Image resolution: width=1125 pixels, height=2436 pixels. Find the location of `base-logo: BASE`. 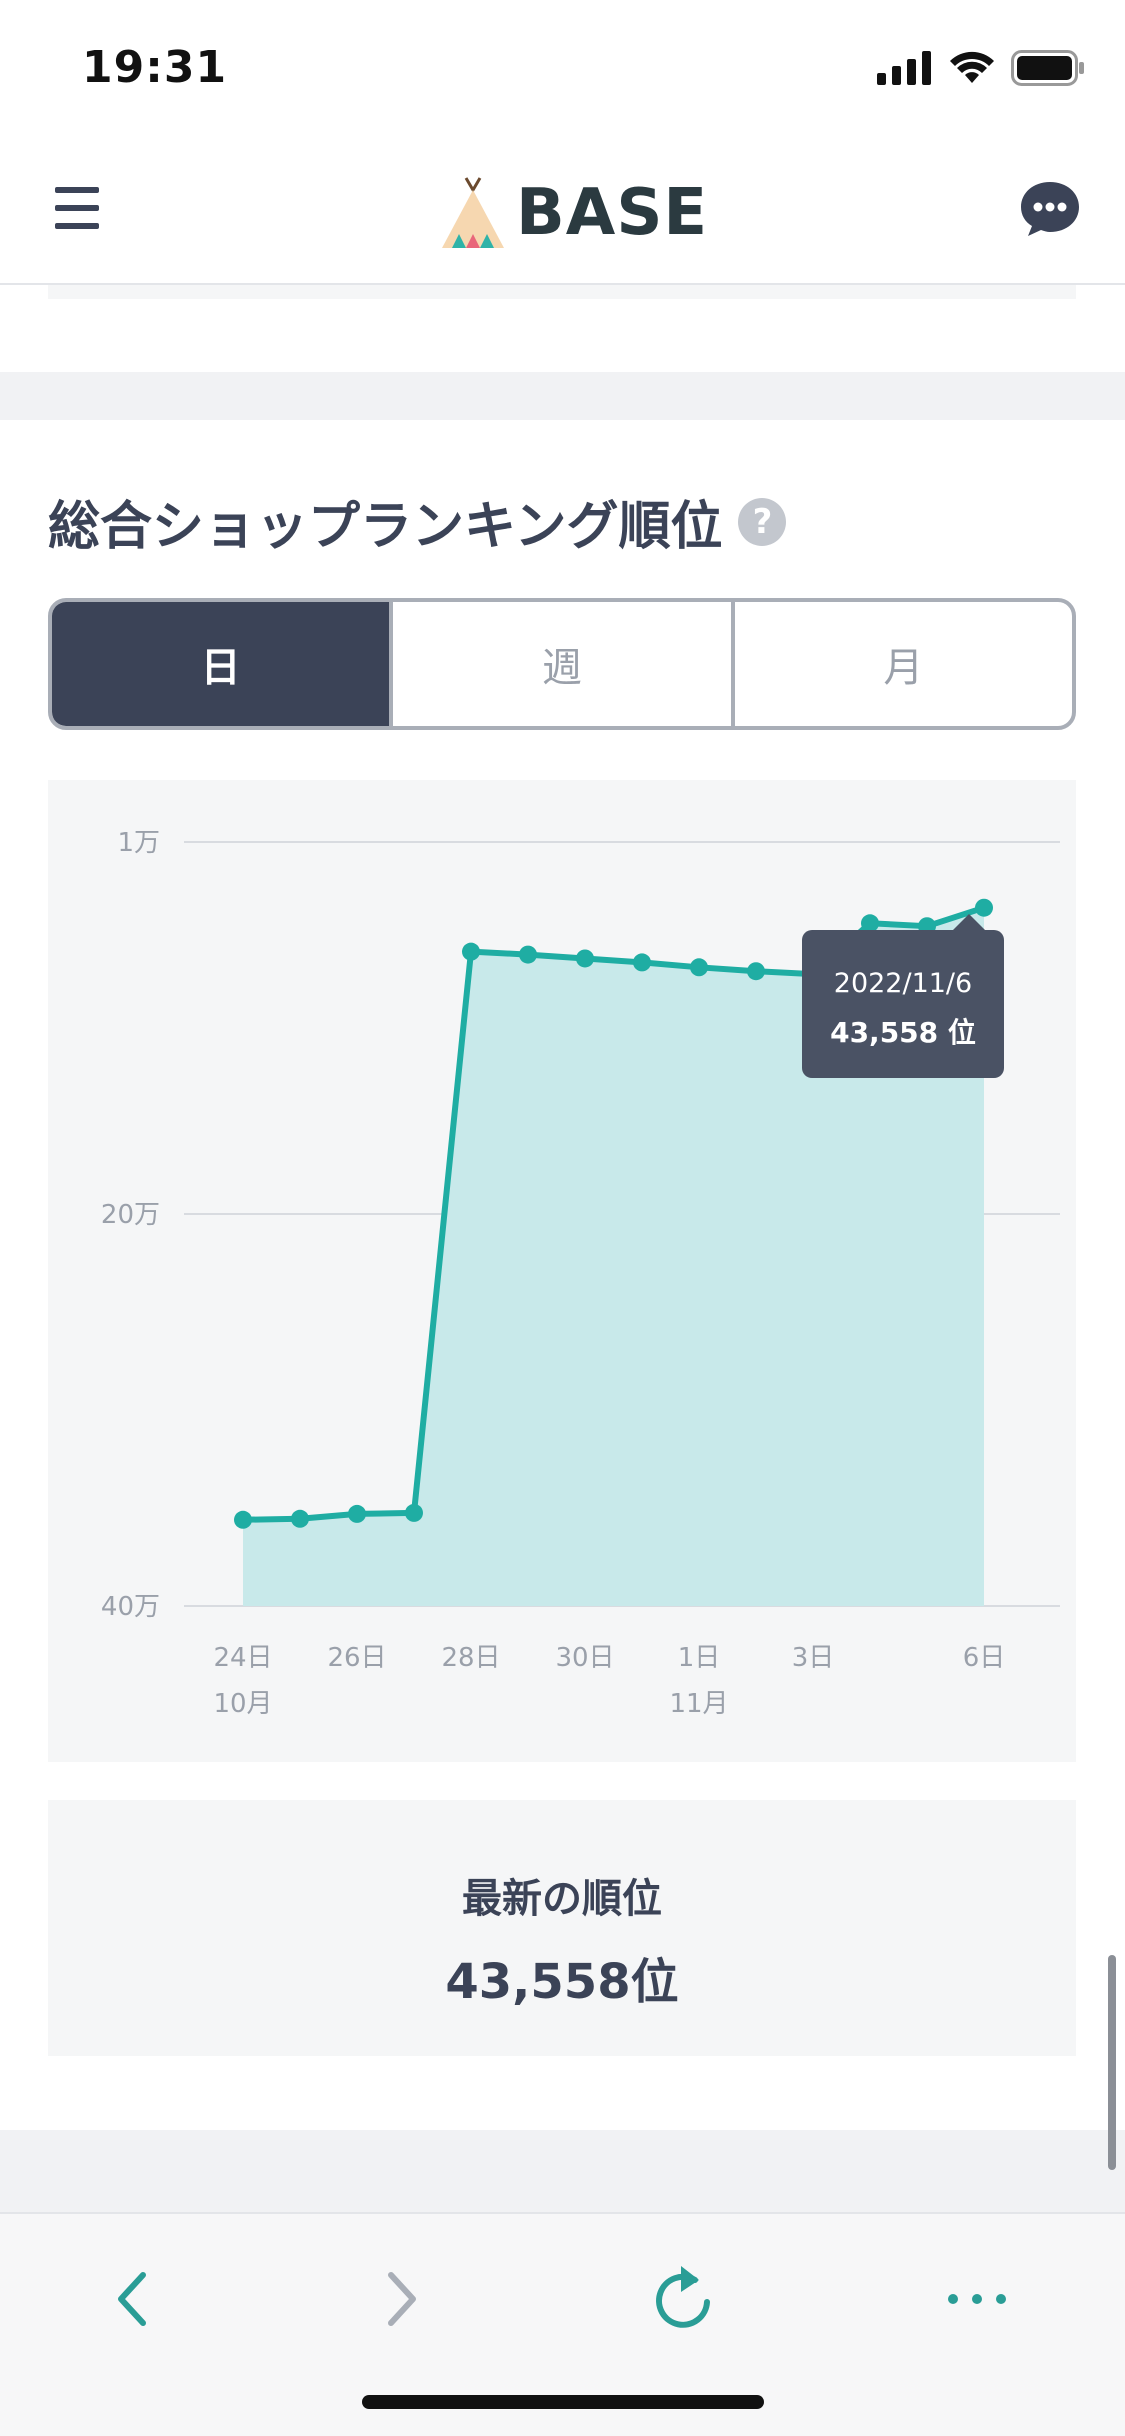

base-logo: BASE is located at coordinates (574, 213).